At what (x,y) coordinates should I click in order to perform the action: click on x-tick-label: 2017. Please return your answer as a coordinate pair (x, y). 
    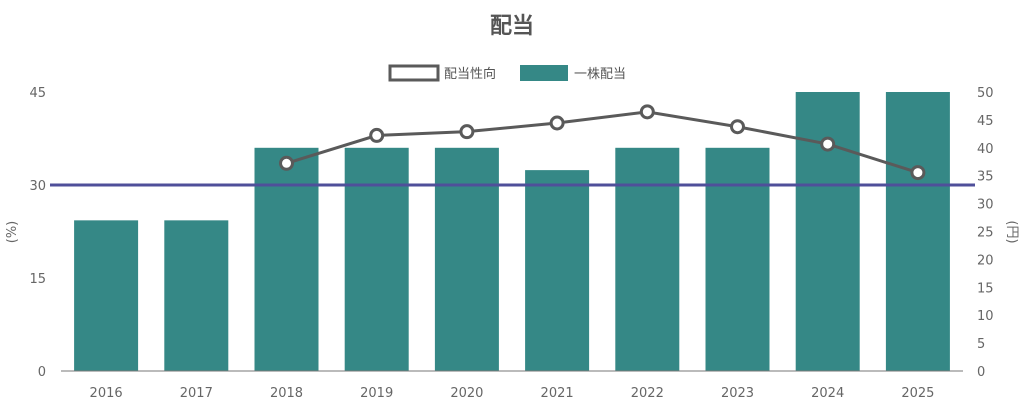
    Looking at the image, I should click on (196, 393).